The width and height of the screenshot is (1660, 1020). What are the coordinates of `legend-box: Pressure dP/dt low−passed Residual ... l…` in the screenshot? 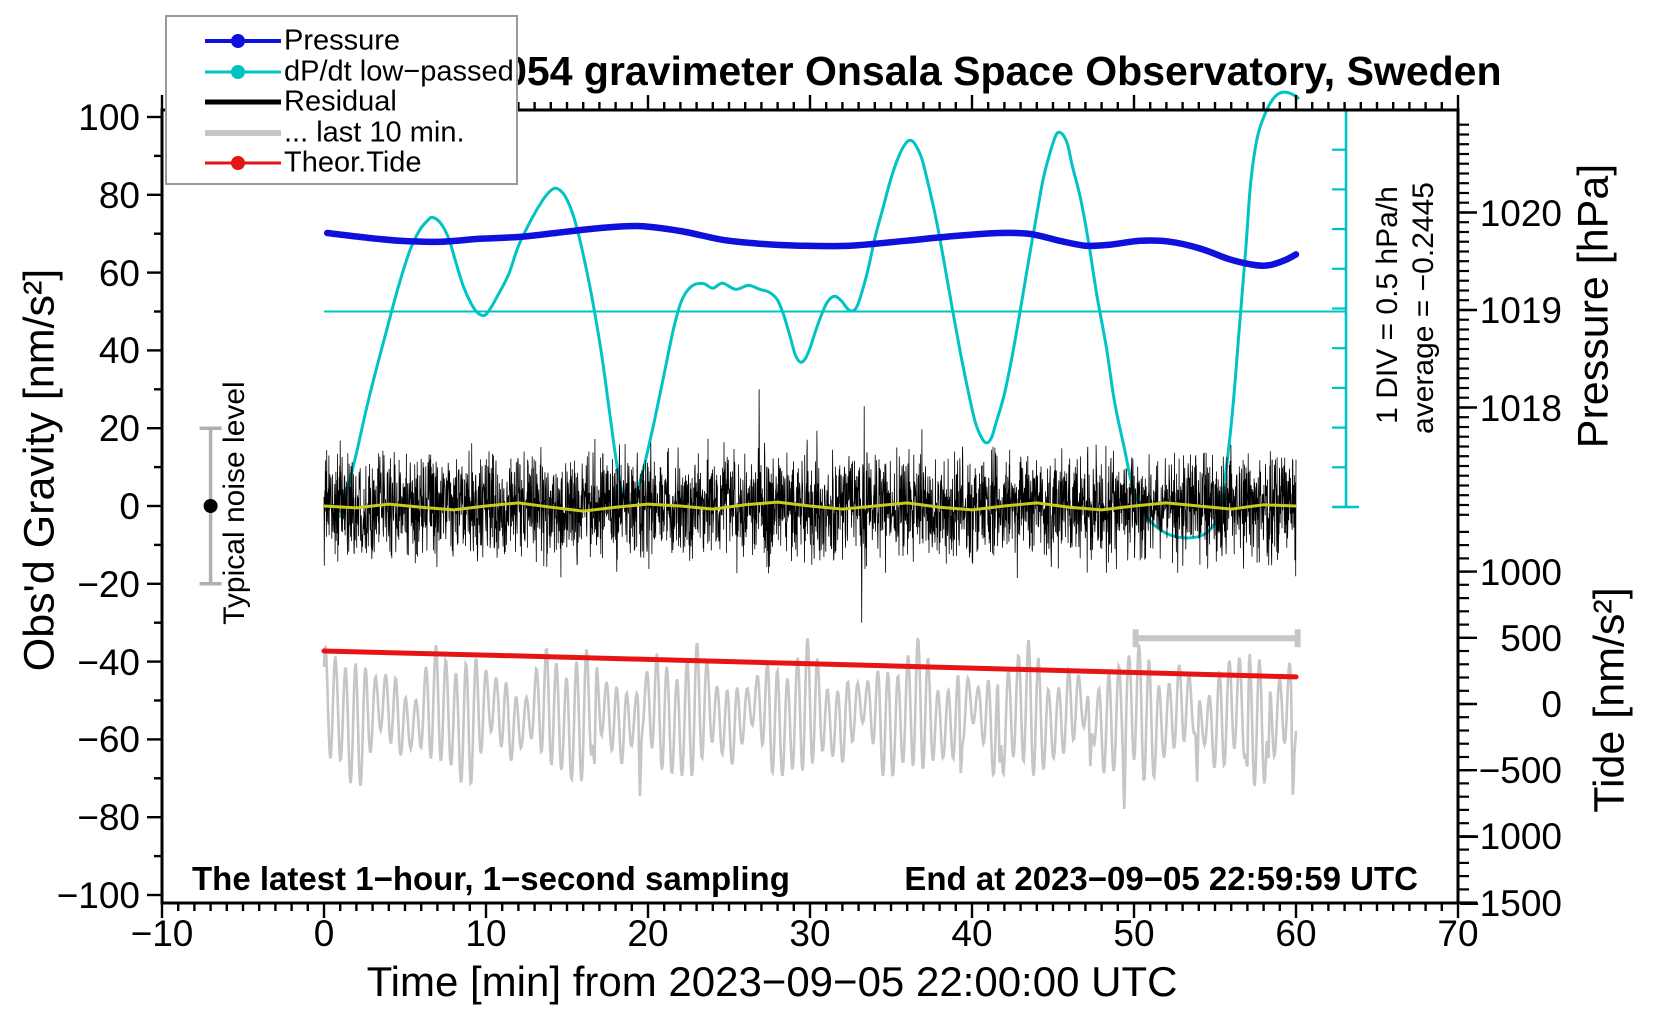 It's located at (341, 100).